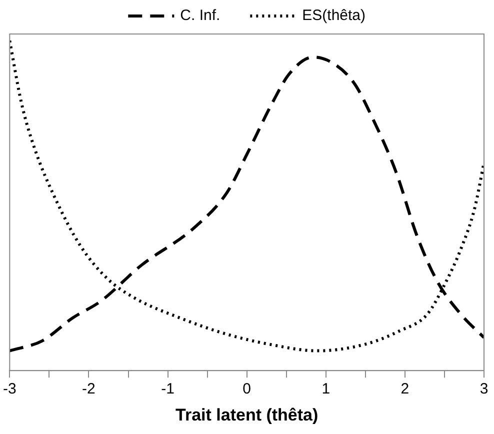 The image size is (494, 434). Describe the element at coordinates (326, 389) in the screenshot. I see `x-tick-label: 1` at that location.